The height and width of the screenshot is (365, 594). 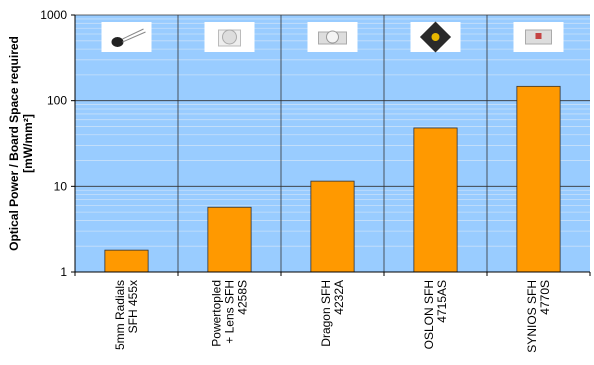 What do you see at coordinates (442, 301) in the screenshot?
I see `x-tick-label-line: 4715AS` at bounding box center [442, 301].